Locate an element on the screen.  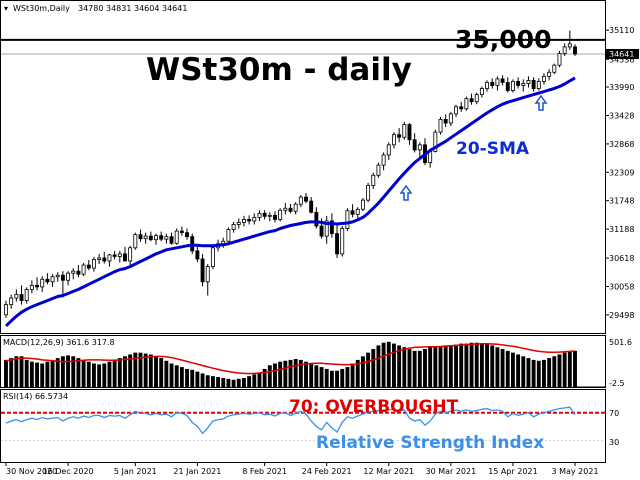
price-tick-label: 29498 is located at coordinates (621, 315).